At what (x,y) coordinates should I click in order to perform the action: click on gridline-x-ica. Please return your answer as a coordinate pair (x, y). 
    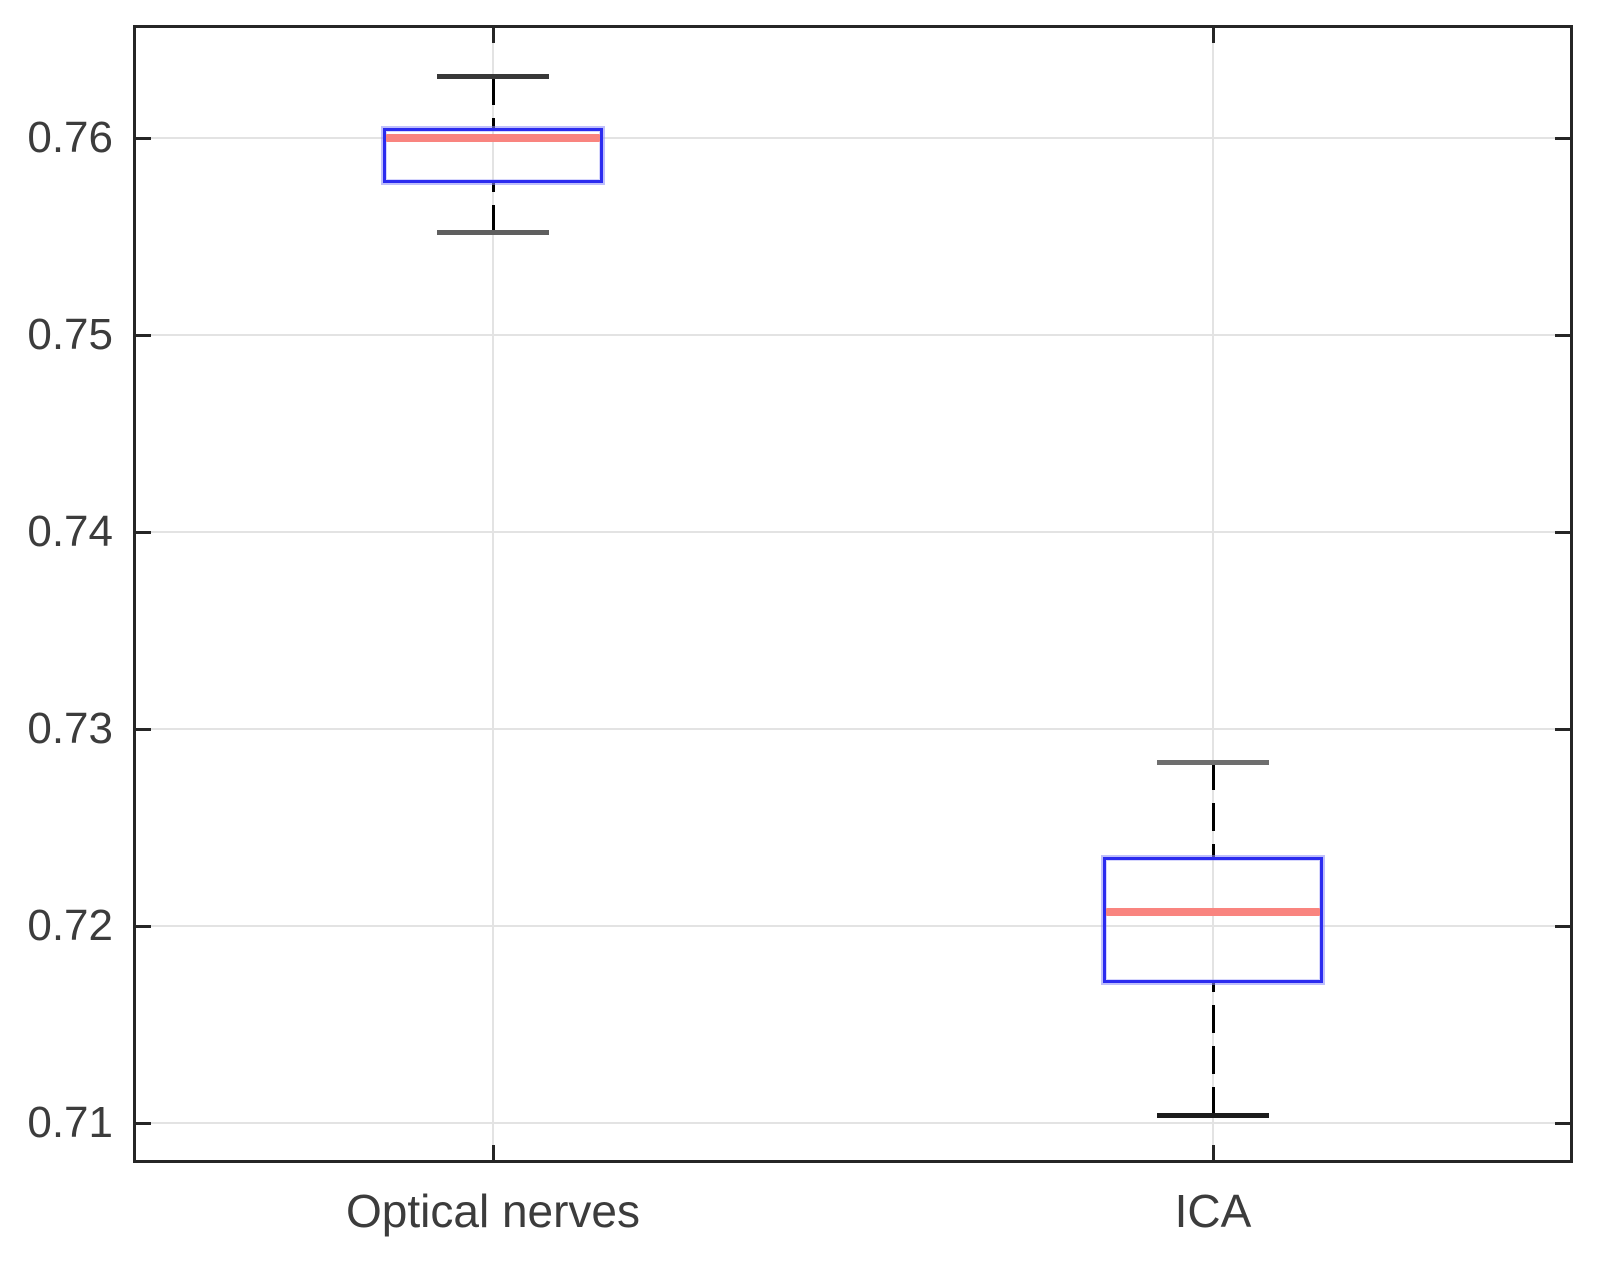
    Looking at the image, I should click on (1213, 594).